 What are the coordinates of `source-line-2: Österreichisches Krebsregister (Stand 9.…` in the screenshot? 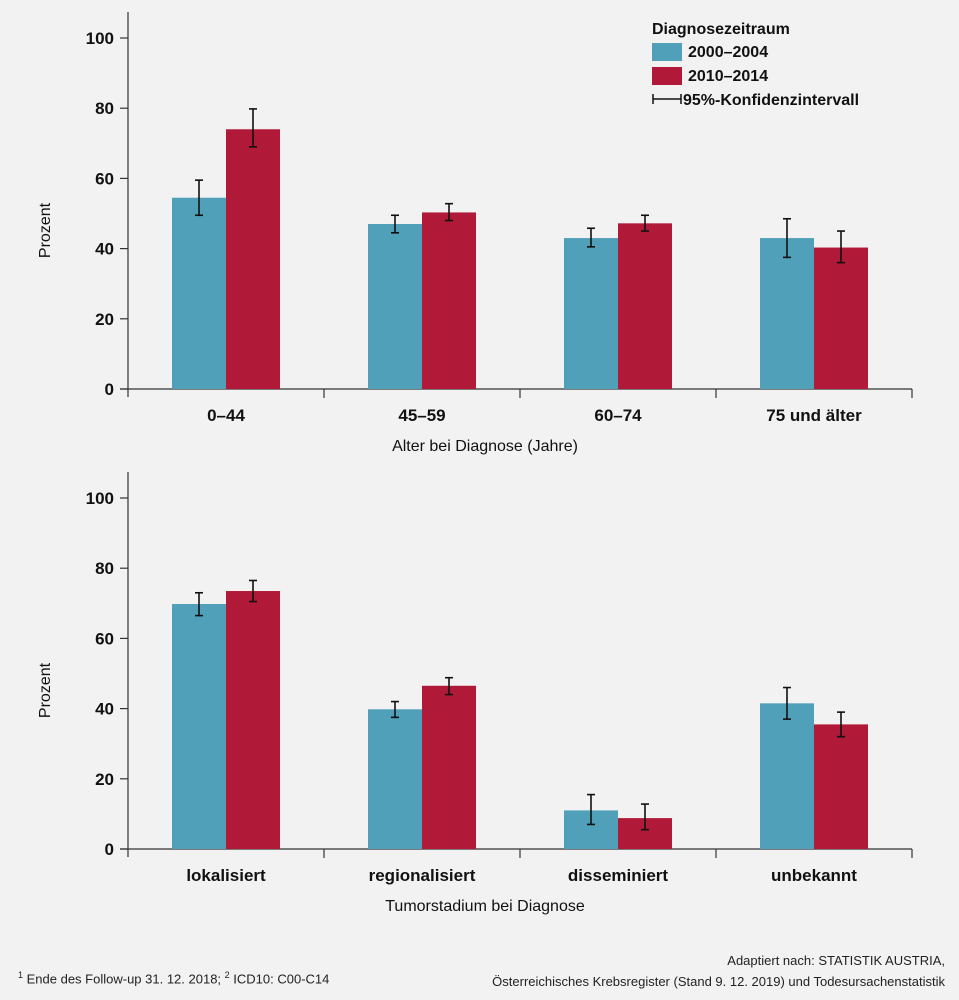 It's located at (718, 981).